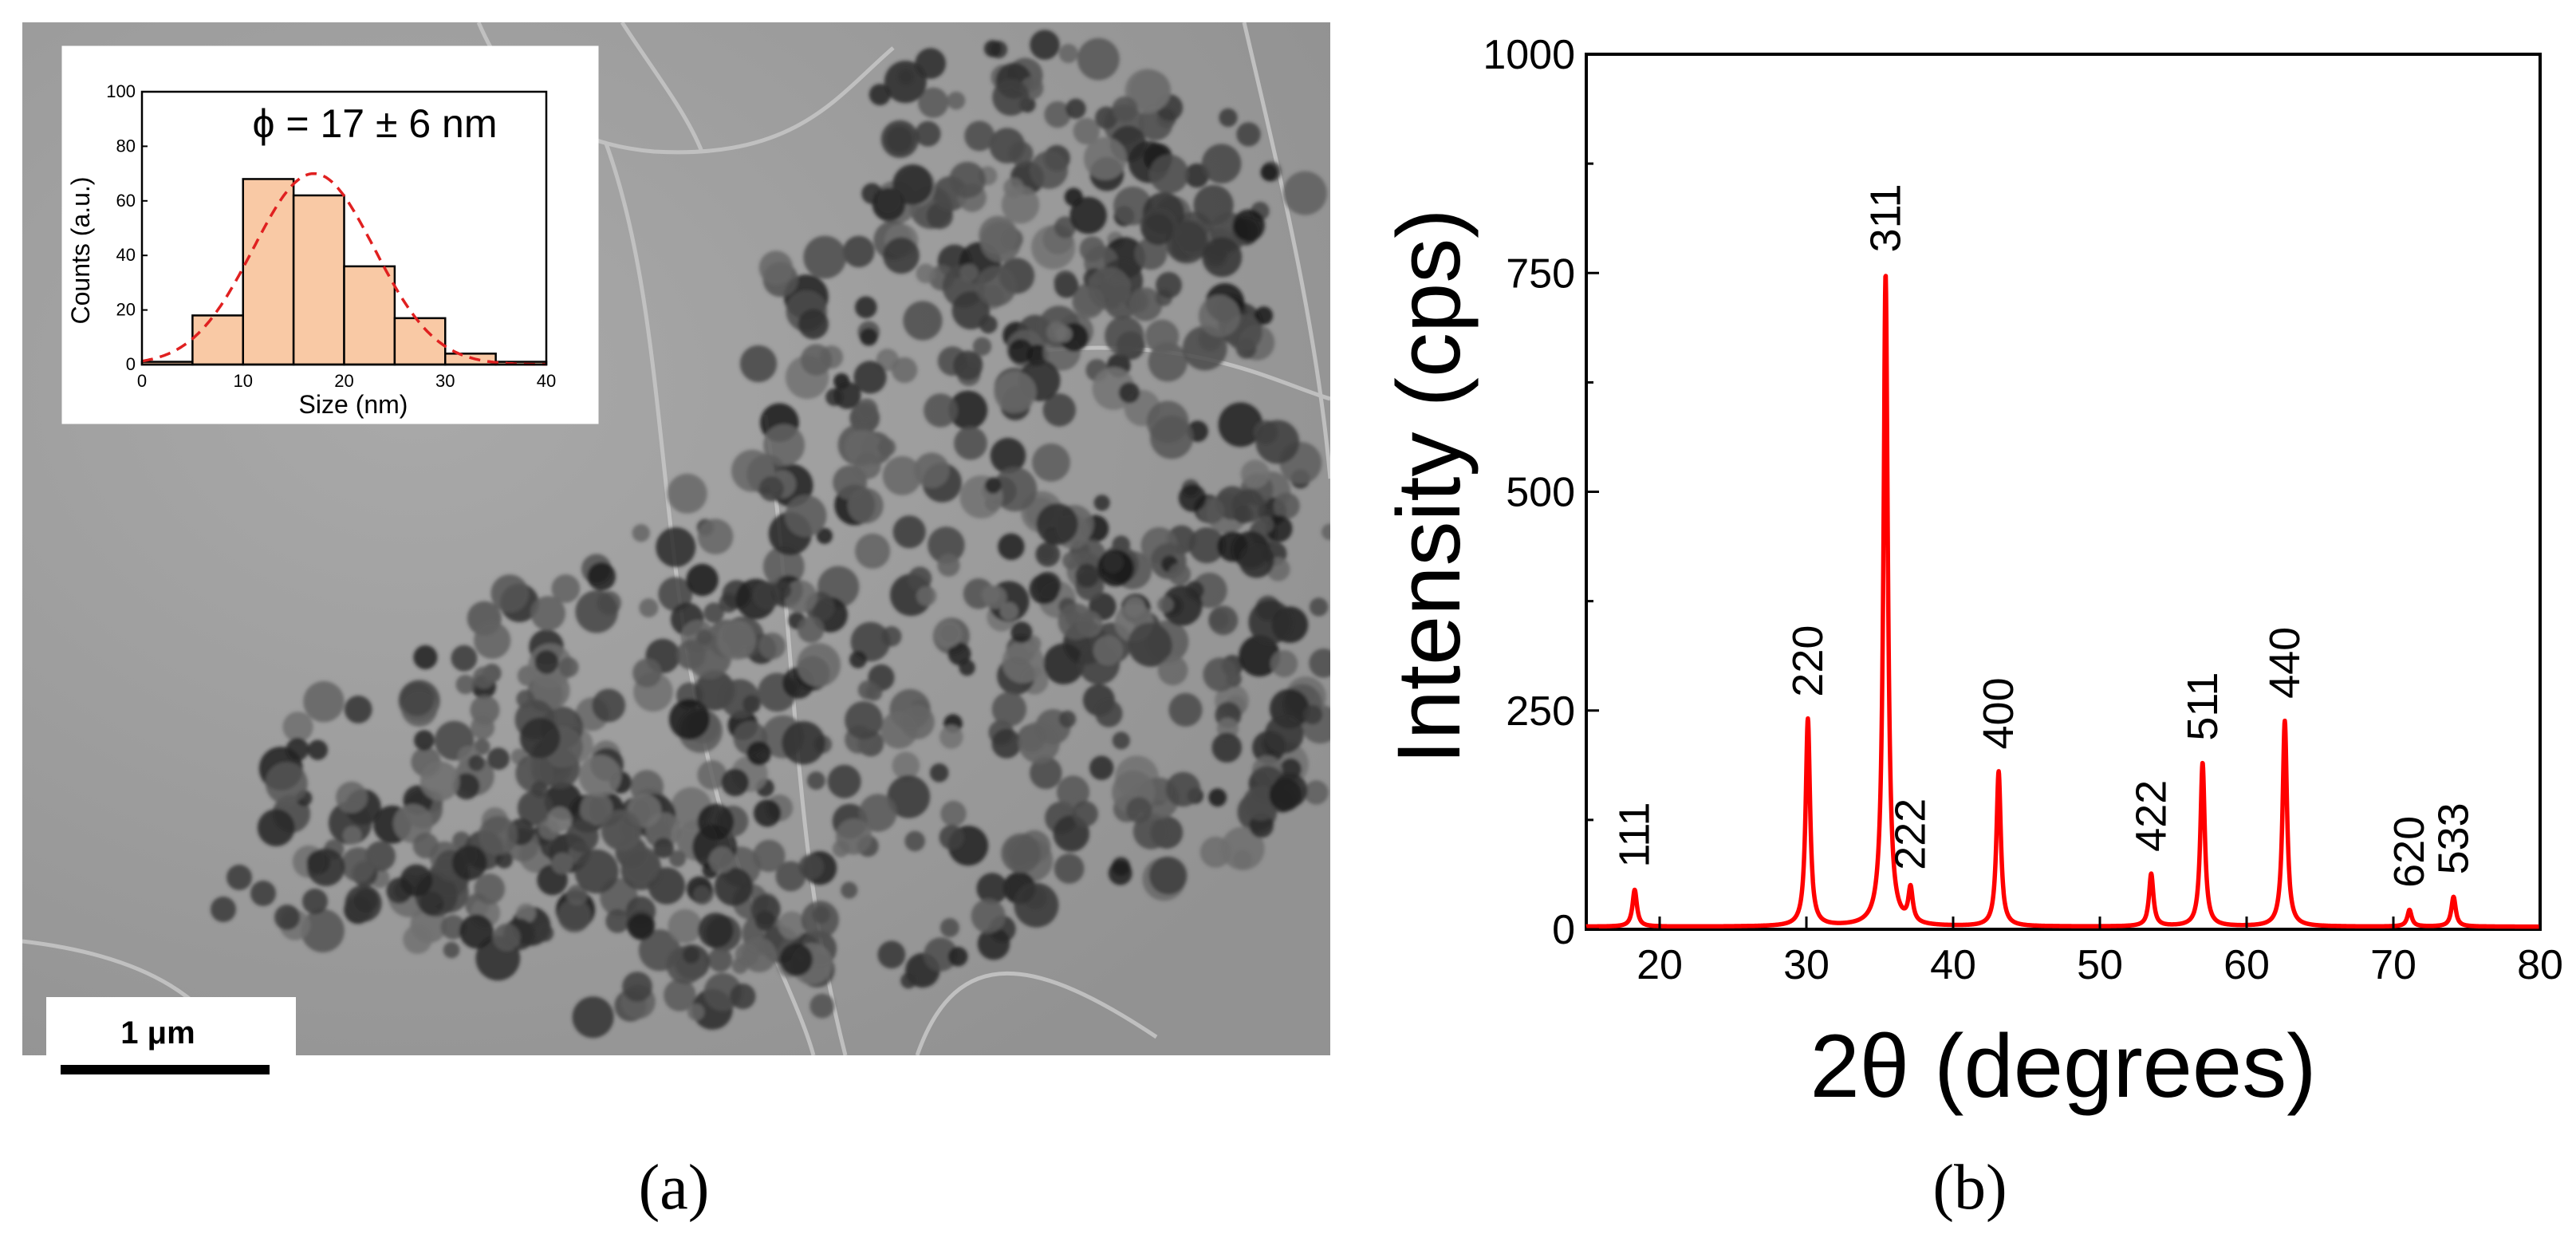 The height and width of the screenshot is (1234, 2576). Describe the element at coordinates (1540, 274) in the screenshot. I see `xrd-y-tick-label: 750` at that location.